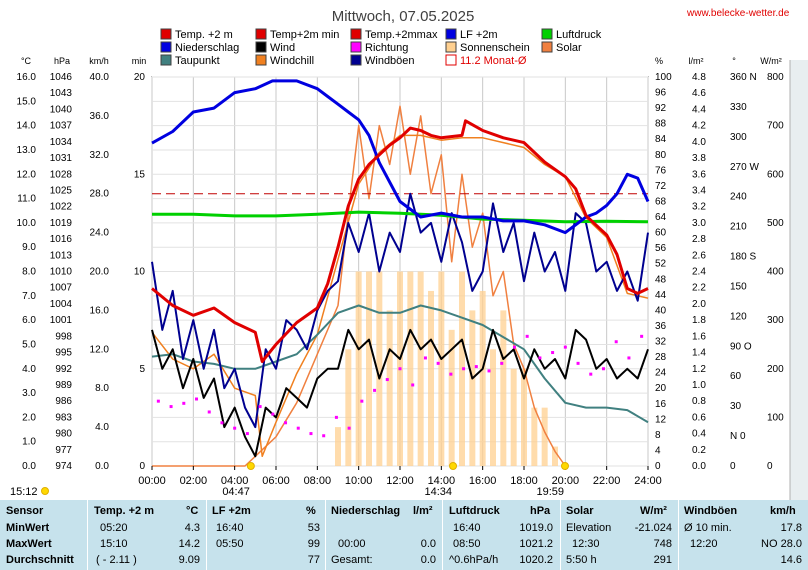 The image size is (808, 570). Describe the element at coordinates (661, 155) in the screenshot. I see `right-axis-tick-label: 80` at that location.